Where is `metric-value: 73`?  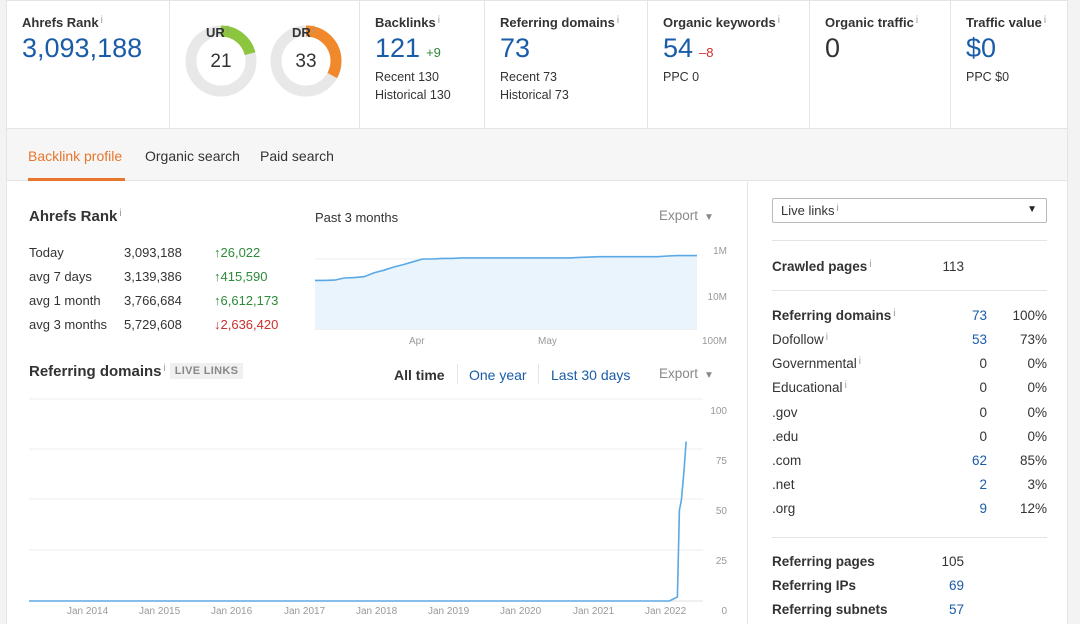
metric-value: 73 is located at coordinates (515, 48).